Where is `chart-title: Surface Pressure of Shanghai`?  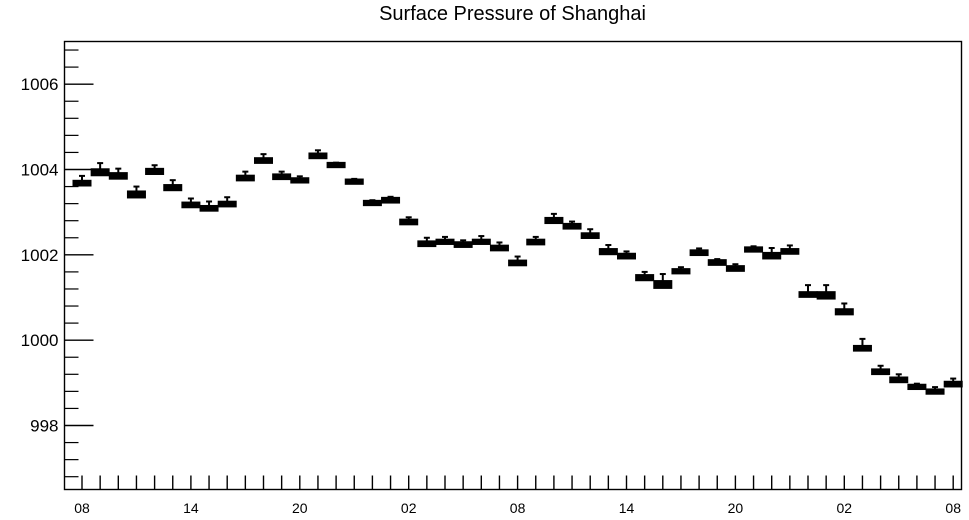
chart-title: Surface Pressure of Shanghai is located at coordinates (512, 14).